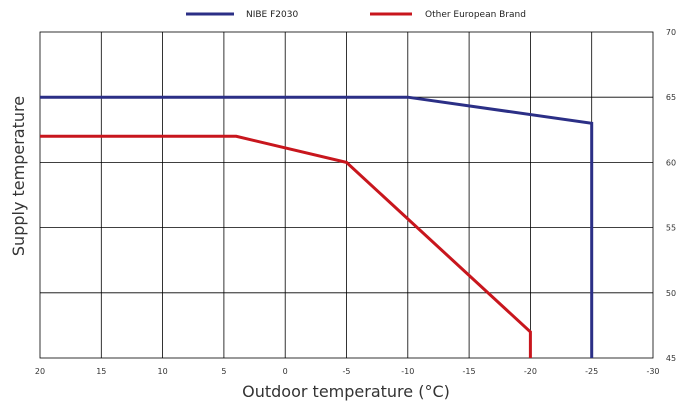 This screenshot has width=685, height=405. I want to click on y-tick-label: 55, so click(671, 228).